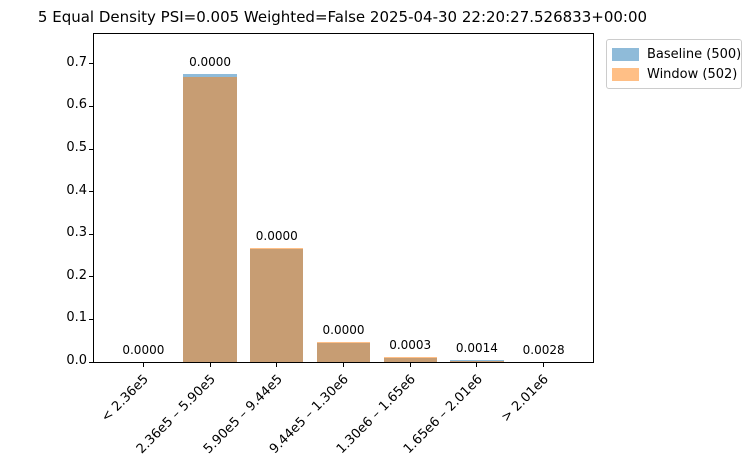  What do you see at coordinates (410, 344) in the screenshot?
I see `bar-value-annotation: 0.0003` at bounding box center [410, 344].